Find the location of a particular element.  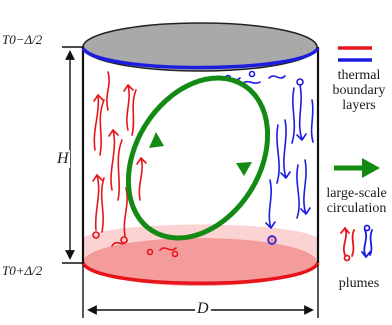

legend-plumes-swatch is located at coordinates (356, 243).